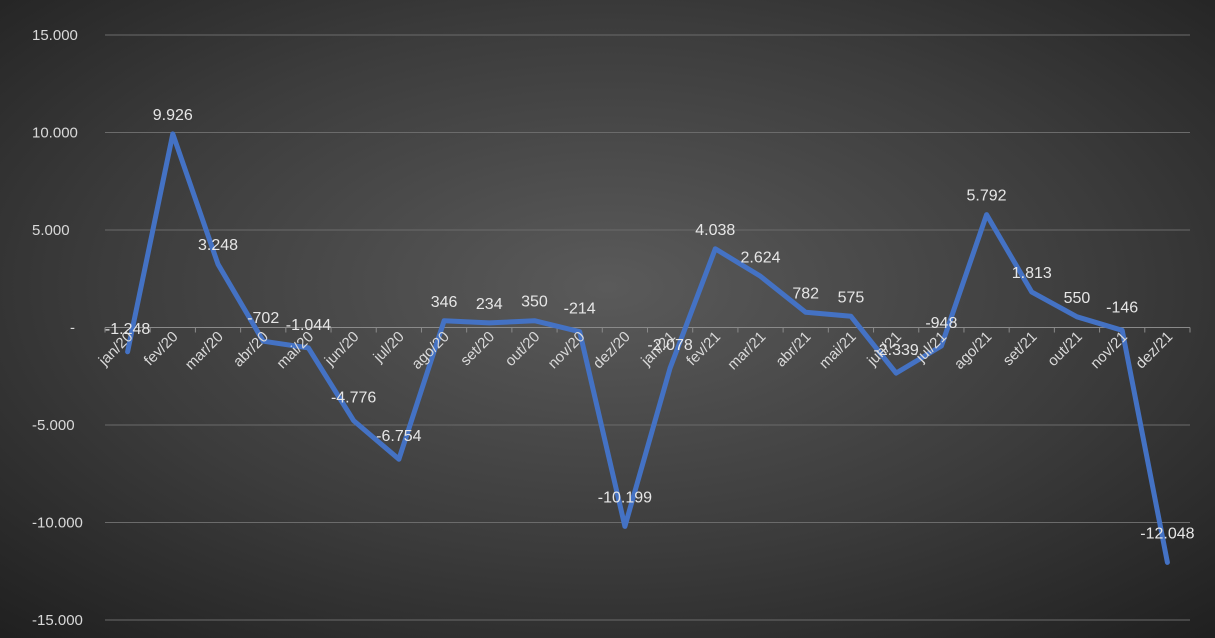 This screenshot has width=1215, height=638. Describe the element at coordinates (895, 350) in the screenshot. I see `data-label: -2.339` at that location.